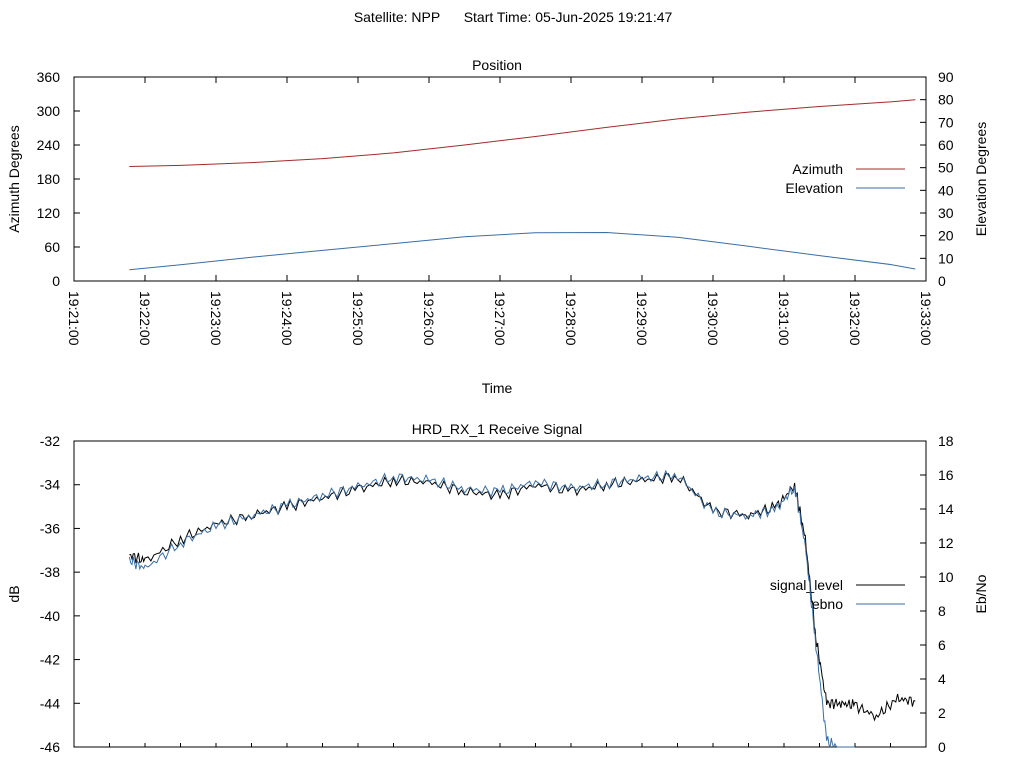 This screenshot has width=1024, height=768. Describe the element at coordinates (946, 145) in the screenshot. I see `position-y2-tick-label: 60` at that location.